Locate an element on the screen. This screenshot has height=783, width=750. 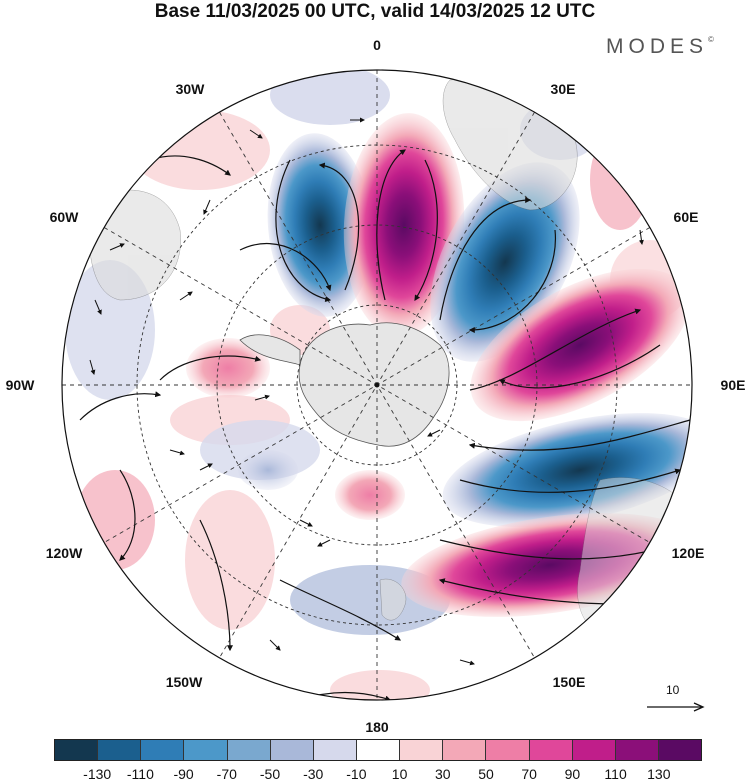
colorbar-tick-label: -90 is located at coordinates (183, 774).